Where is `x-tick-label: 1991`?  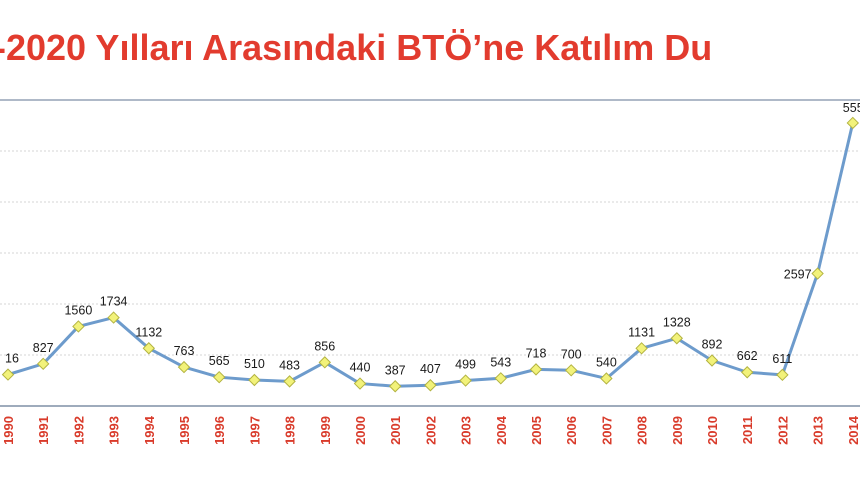
x-tick-label: 1991 is located at coordinates (43, 430).